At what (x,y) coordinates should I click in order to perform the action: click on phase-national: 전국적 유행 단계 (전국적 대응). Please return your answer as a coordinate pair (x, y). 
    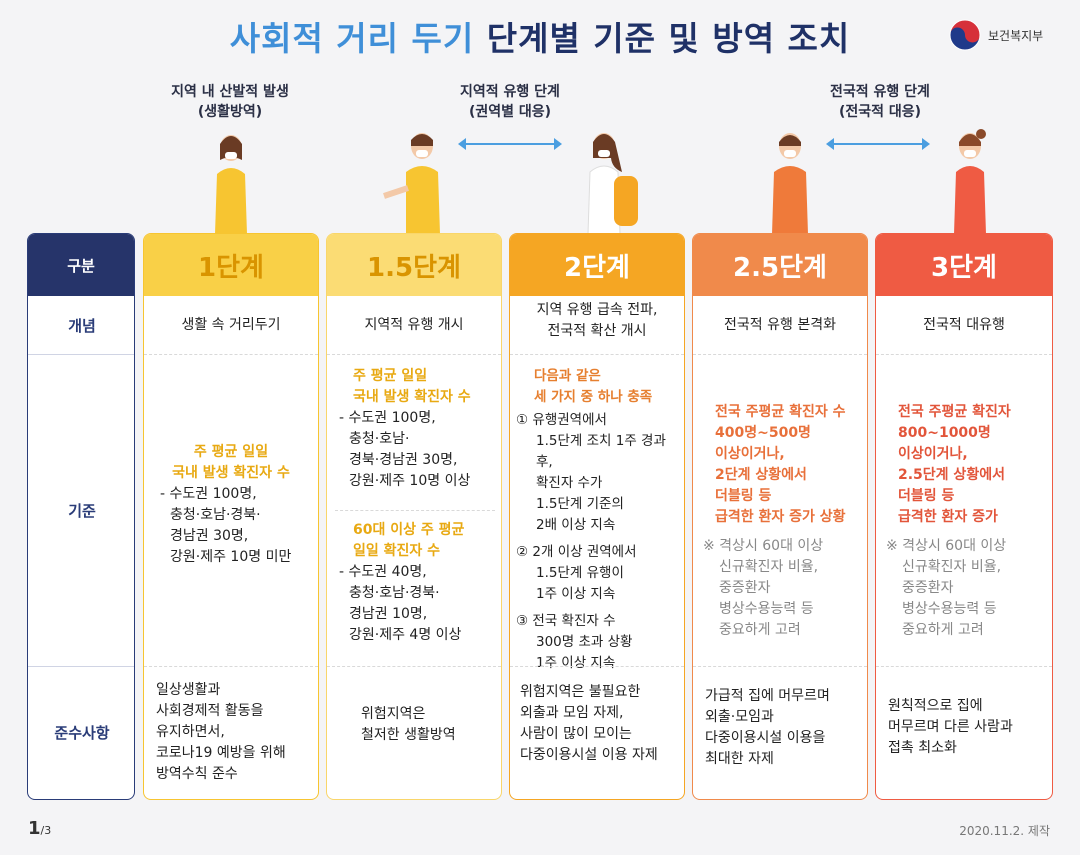
    Looking at the image, I should click on (880, 102).